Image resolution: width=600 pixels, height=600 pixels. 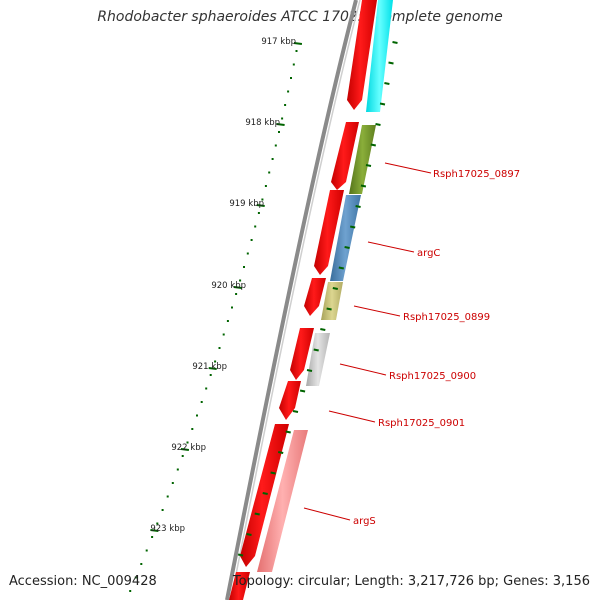 I want to click on gene-block-pink, so click(x=282, y=501).